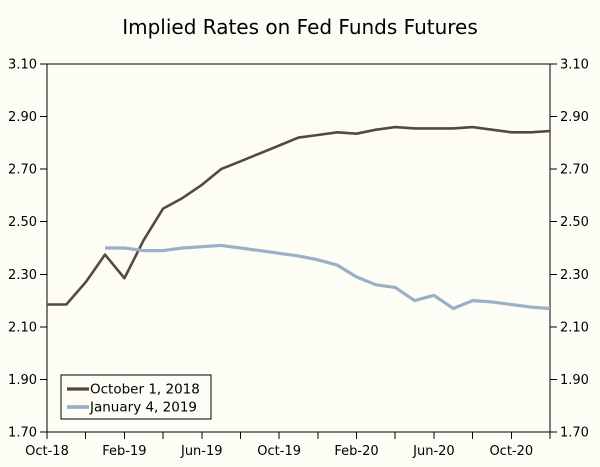 The width and height of the screenshot is (600, 467). I want to click on x-axis-label: Feb-20, so click(356, 451).